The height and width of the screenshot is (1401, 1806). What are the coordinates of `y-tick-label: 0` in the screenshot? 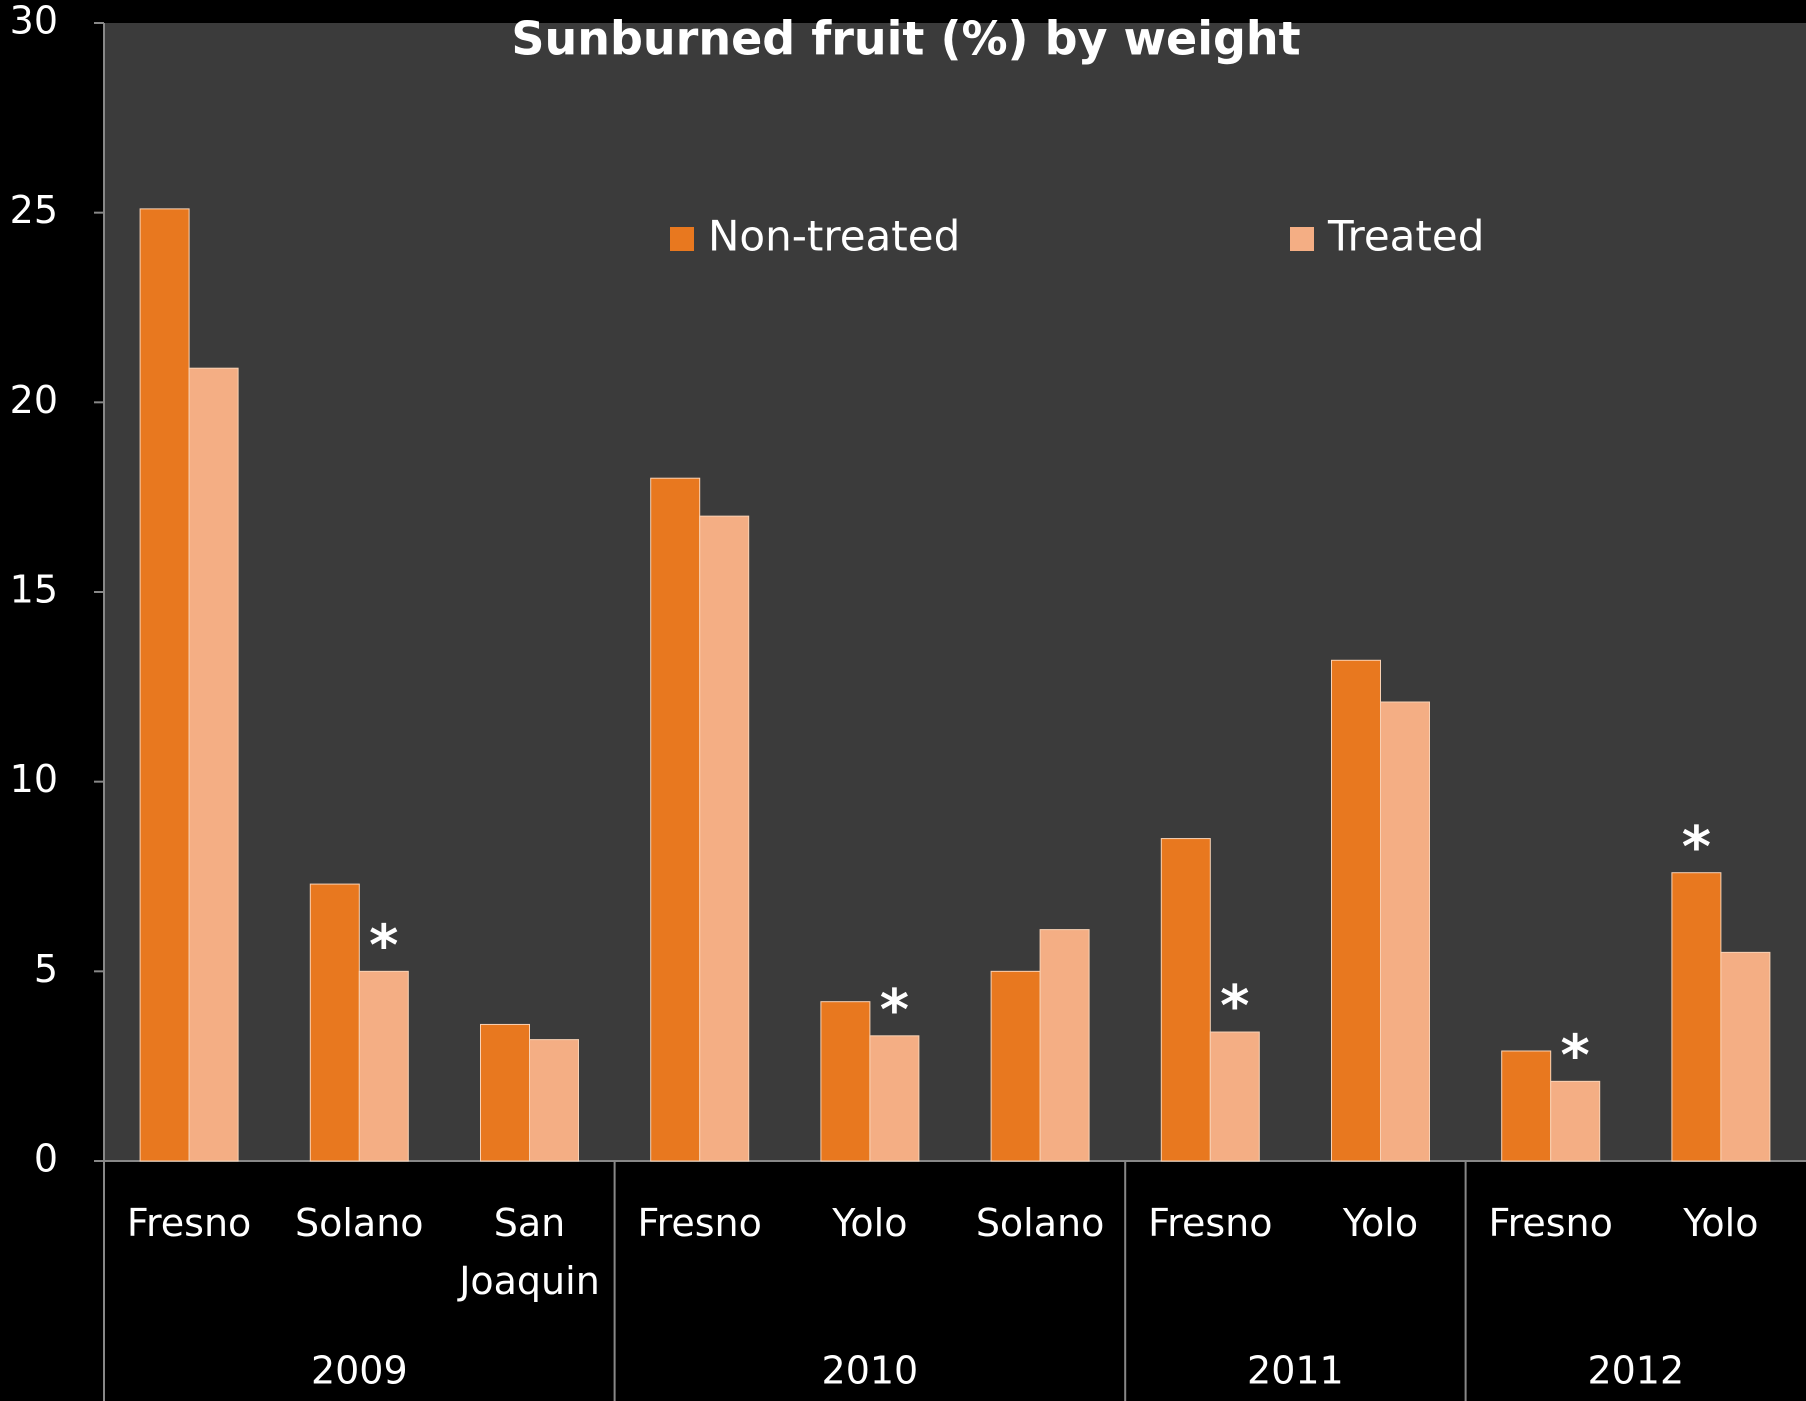 It's located at (46, 1159).